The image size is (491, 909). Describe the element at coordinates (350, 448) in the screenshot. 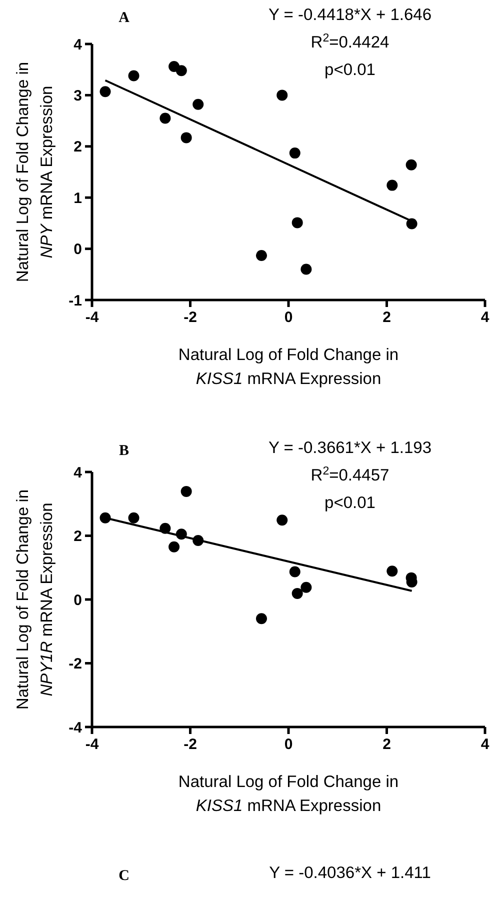

I see `text: Y = -0.3661*X + 1.193` at that location.